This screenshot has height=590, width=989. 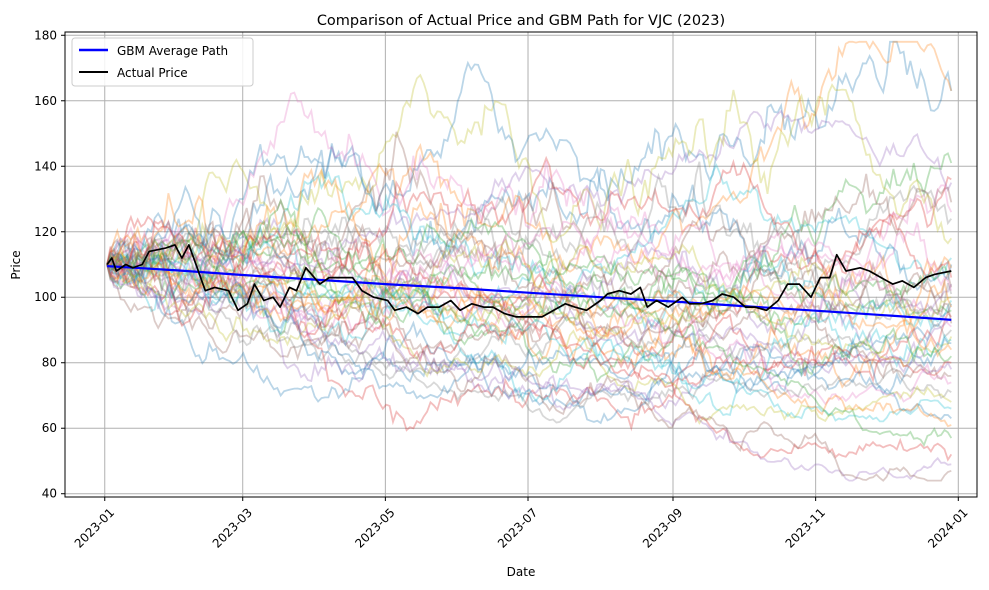 I want to click on y-axis-title: Price, so click(x=16, y=264).